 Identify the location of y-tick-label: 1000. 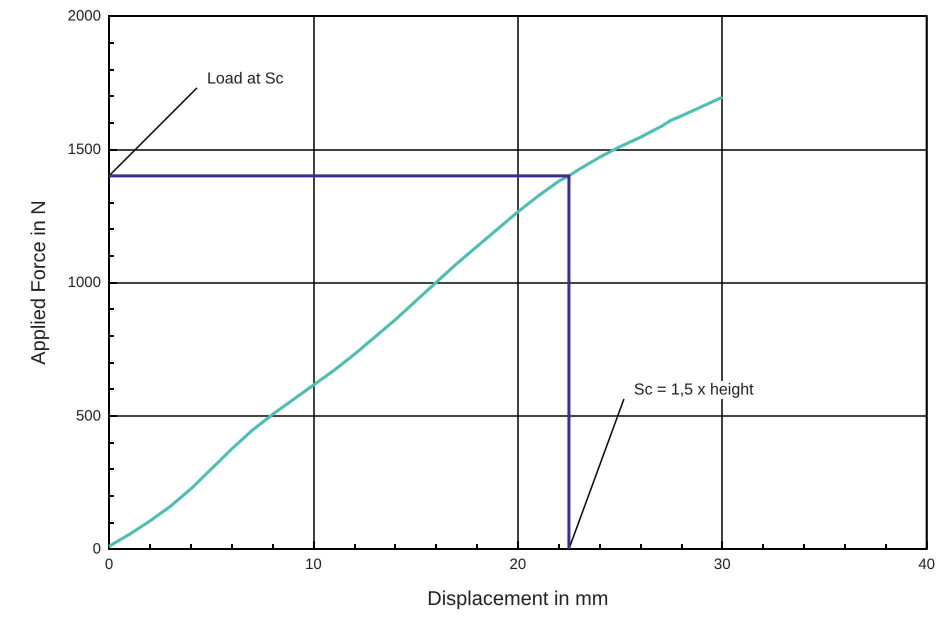
(84, 282).